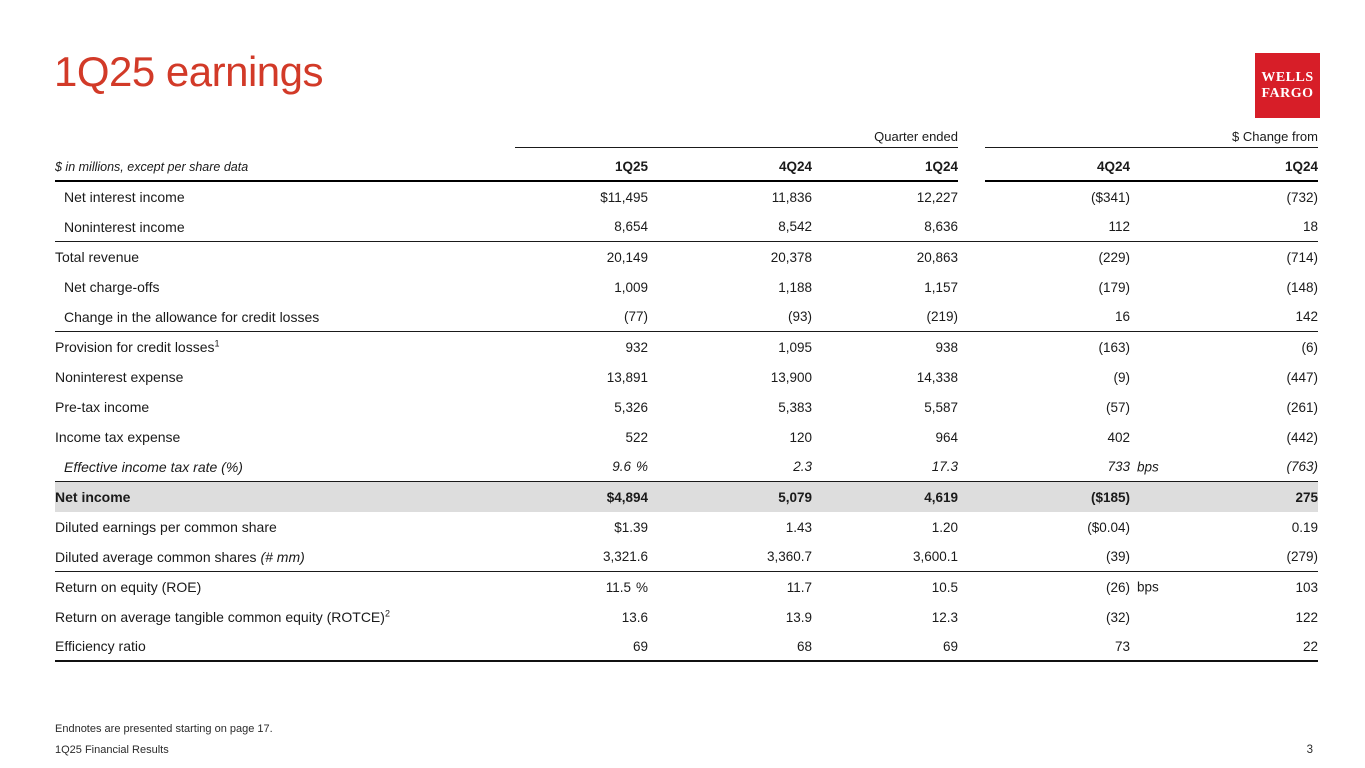  What do you see at coordinates (950, 646) in the screenshot?
I see `cell-value: 69` at bounding box center [950, 646].